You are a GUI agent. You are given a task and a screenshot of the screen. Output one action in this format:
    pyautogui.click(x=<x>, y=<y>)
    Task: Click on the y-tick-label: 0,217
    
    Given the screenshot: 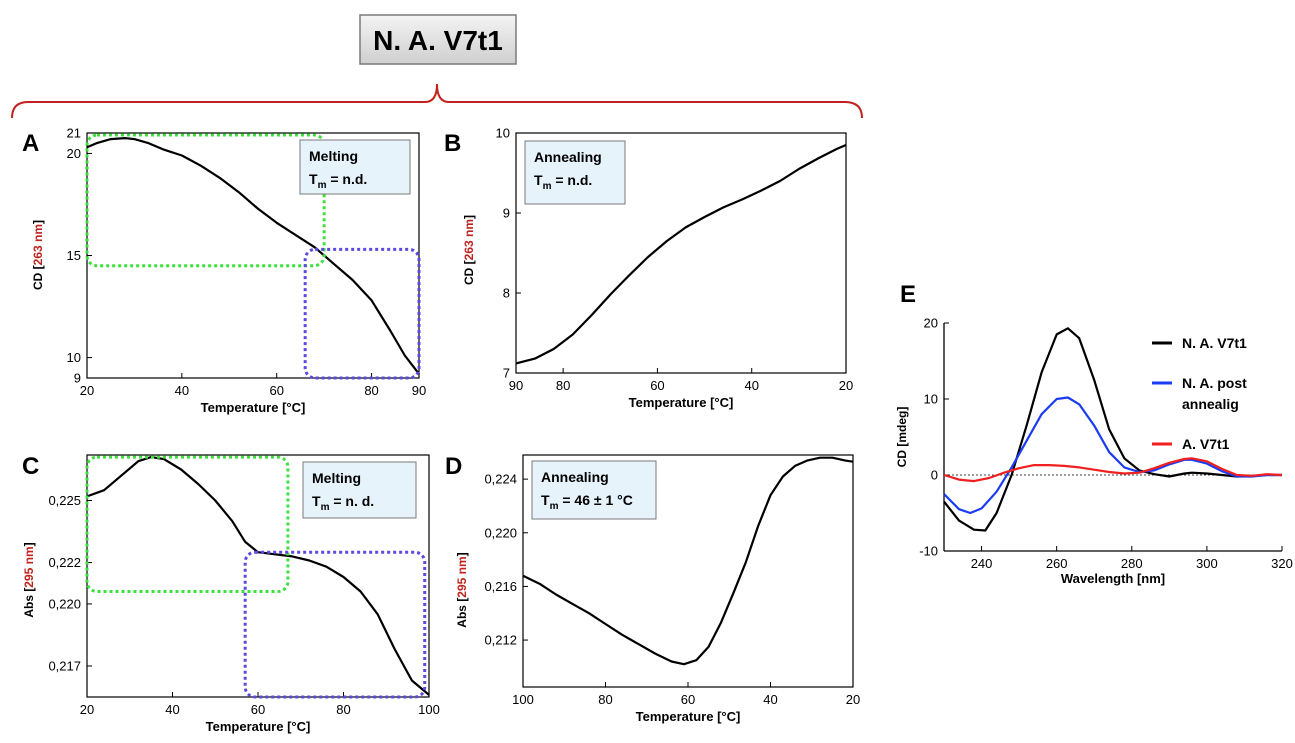 What is the action you would take?
    pyautogui.click(x=64, y=665)
    